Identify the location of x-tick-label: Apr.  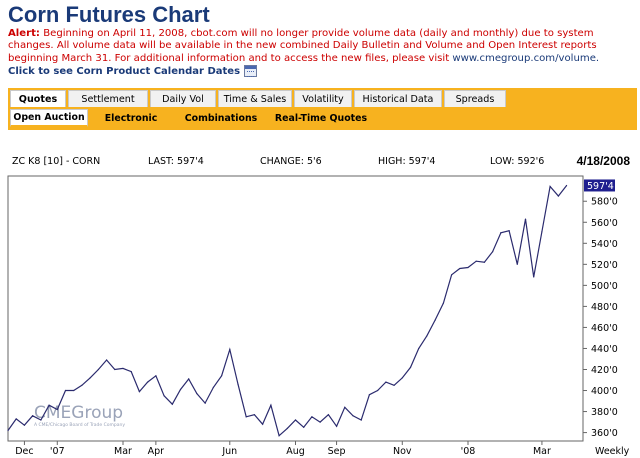
(156, 451).